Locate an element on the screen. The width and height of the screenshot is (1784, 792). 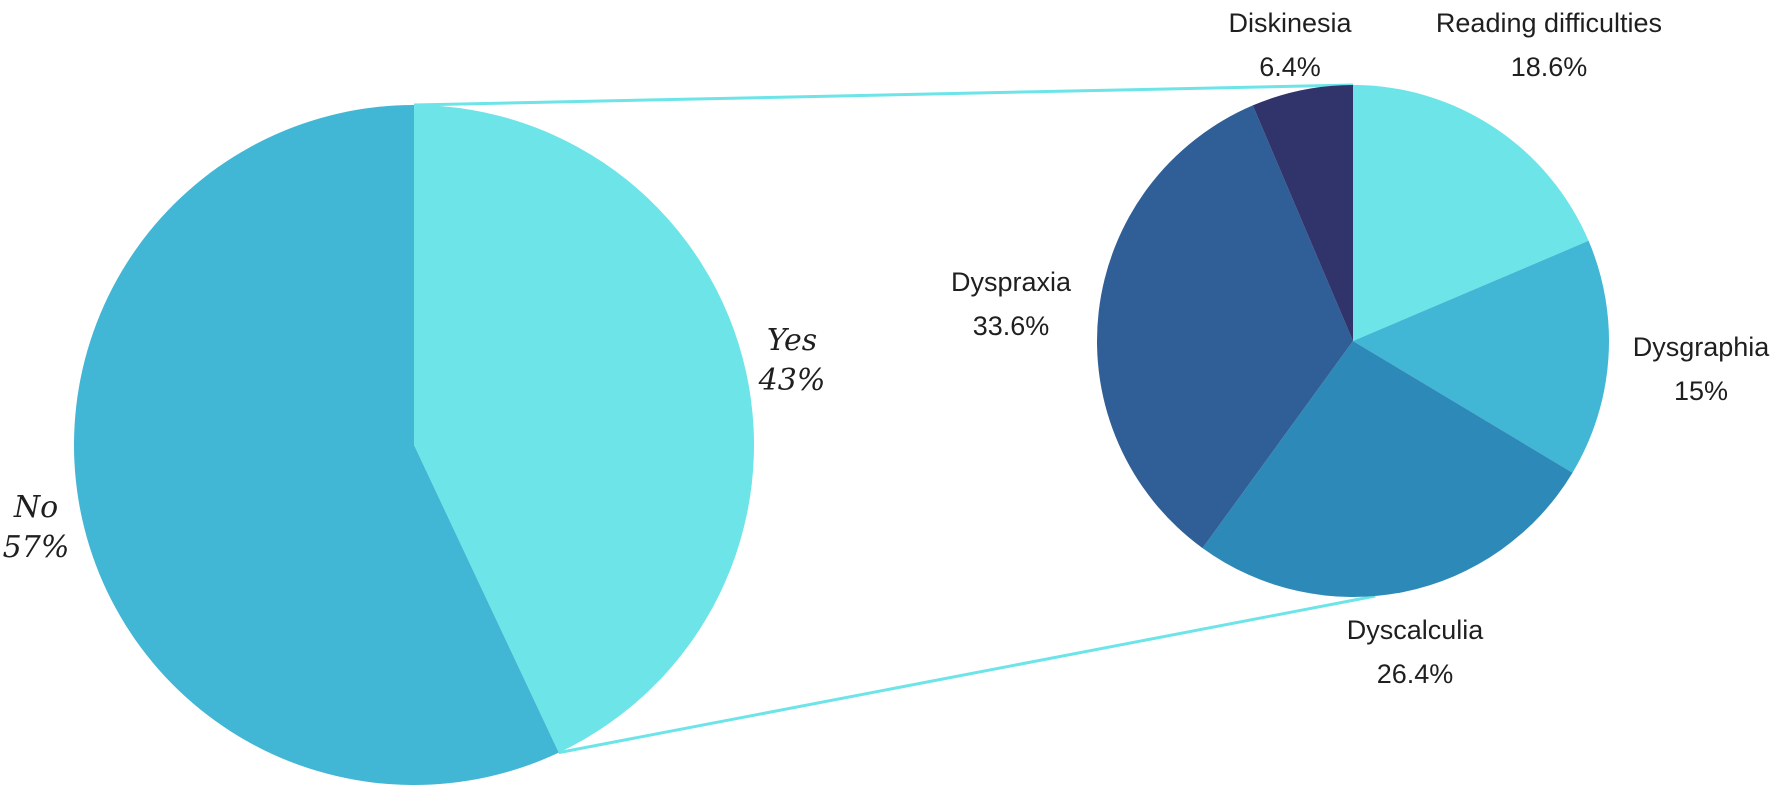
main-label-name: No is located at coordinates (35, 507).